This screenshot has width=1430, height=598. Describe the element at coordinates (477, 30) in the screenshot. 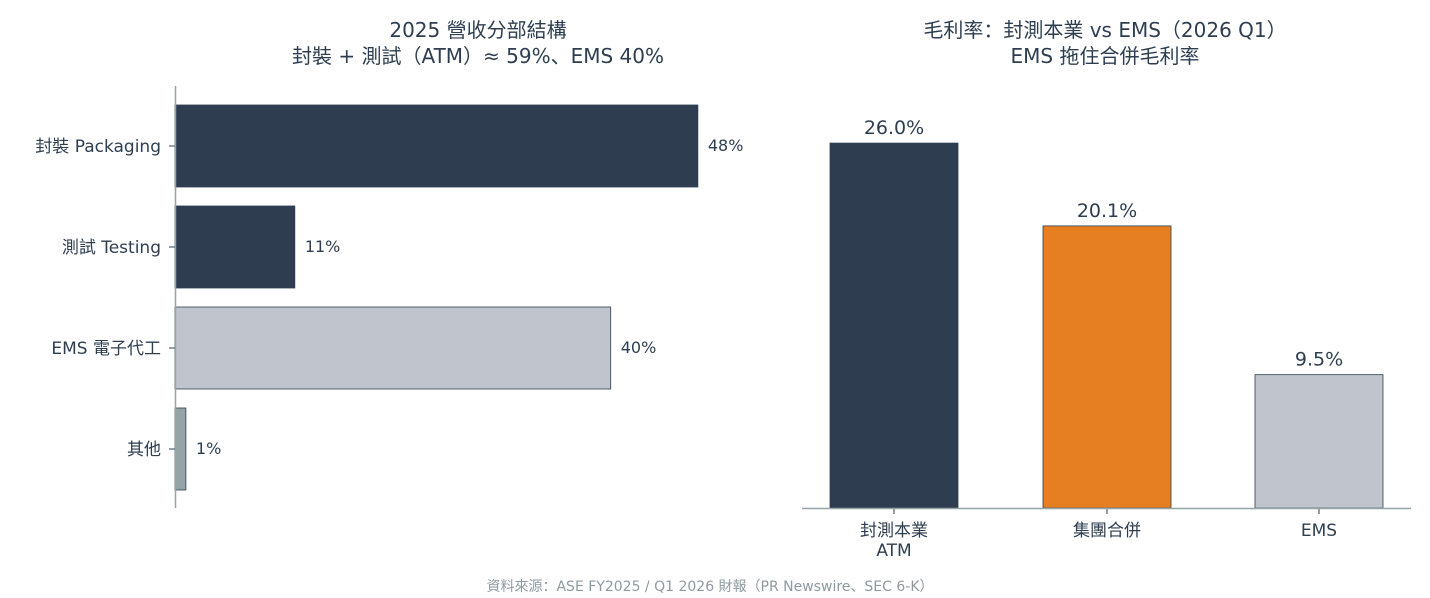

I see `left-title-line-1: 2025 營收分部結構` at that location.